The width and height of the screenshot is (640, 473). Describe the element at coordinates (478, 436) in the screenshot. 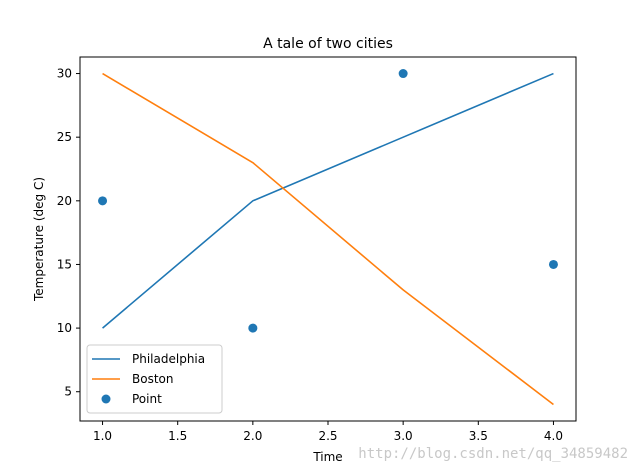

I see `x-tick-label: 3.5` at that location.